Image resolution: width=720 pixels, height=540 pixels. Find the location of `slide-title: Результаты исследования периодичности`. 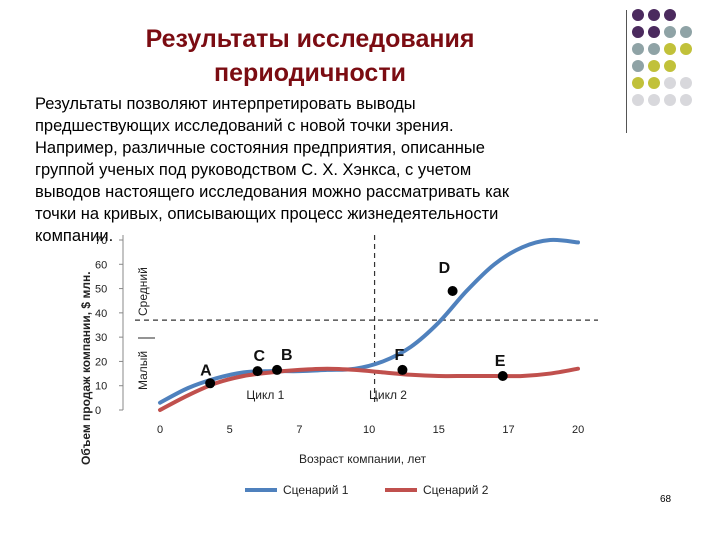

slide-title: Результаты исследования периодичности is located at coordinates (310, 56).